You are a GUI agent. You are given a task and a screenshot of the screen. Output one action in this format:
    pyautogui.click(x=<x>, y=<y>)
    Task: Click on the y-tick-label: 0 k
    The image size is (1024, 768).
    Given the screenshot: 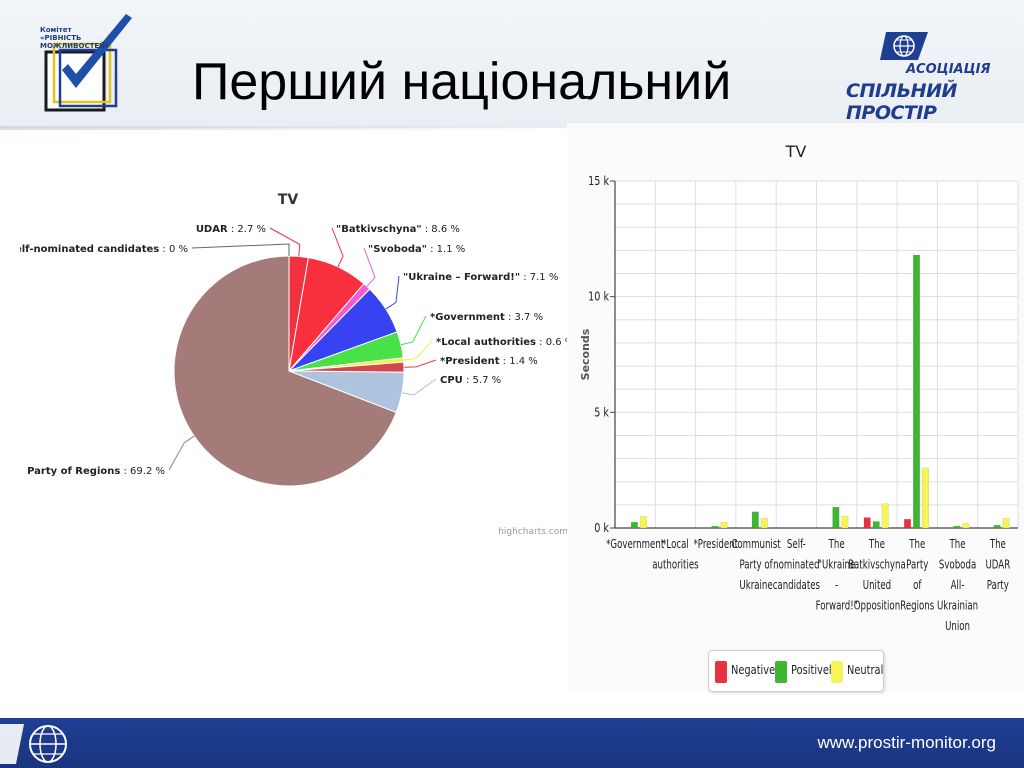 What is the action you would take?
    pyautogui.click(x=601, y=528)
    